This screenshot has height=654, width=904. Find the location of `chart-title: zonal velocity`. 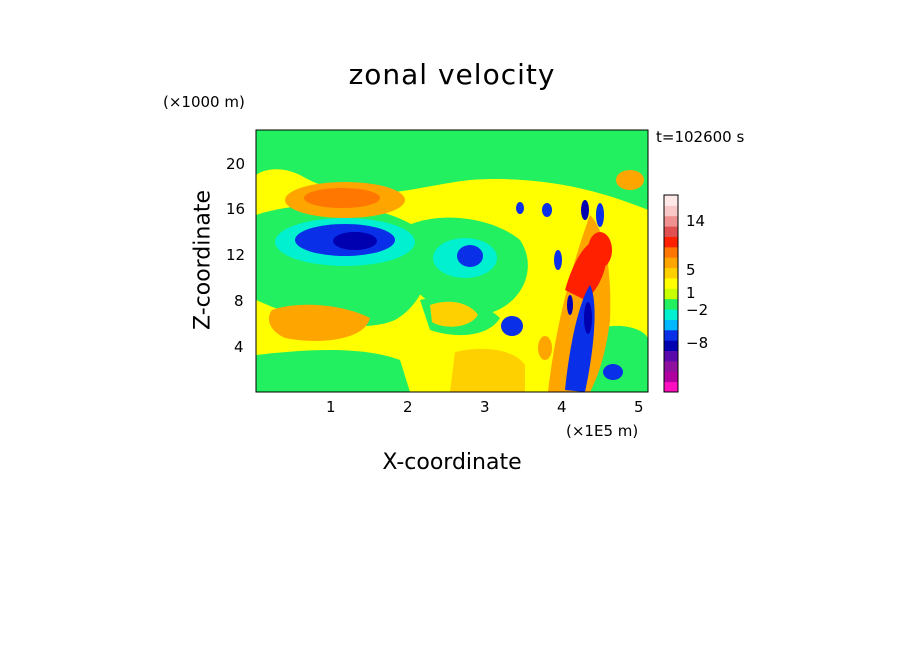

chart-title: zonal velocity is located at coordinates (452, 74).